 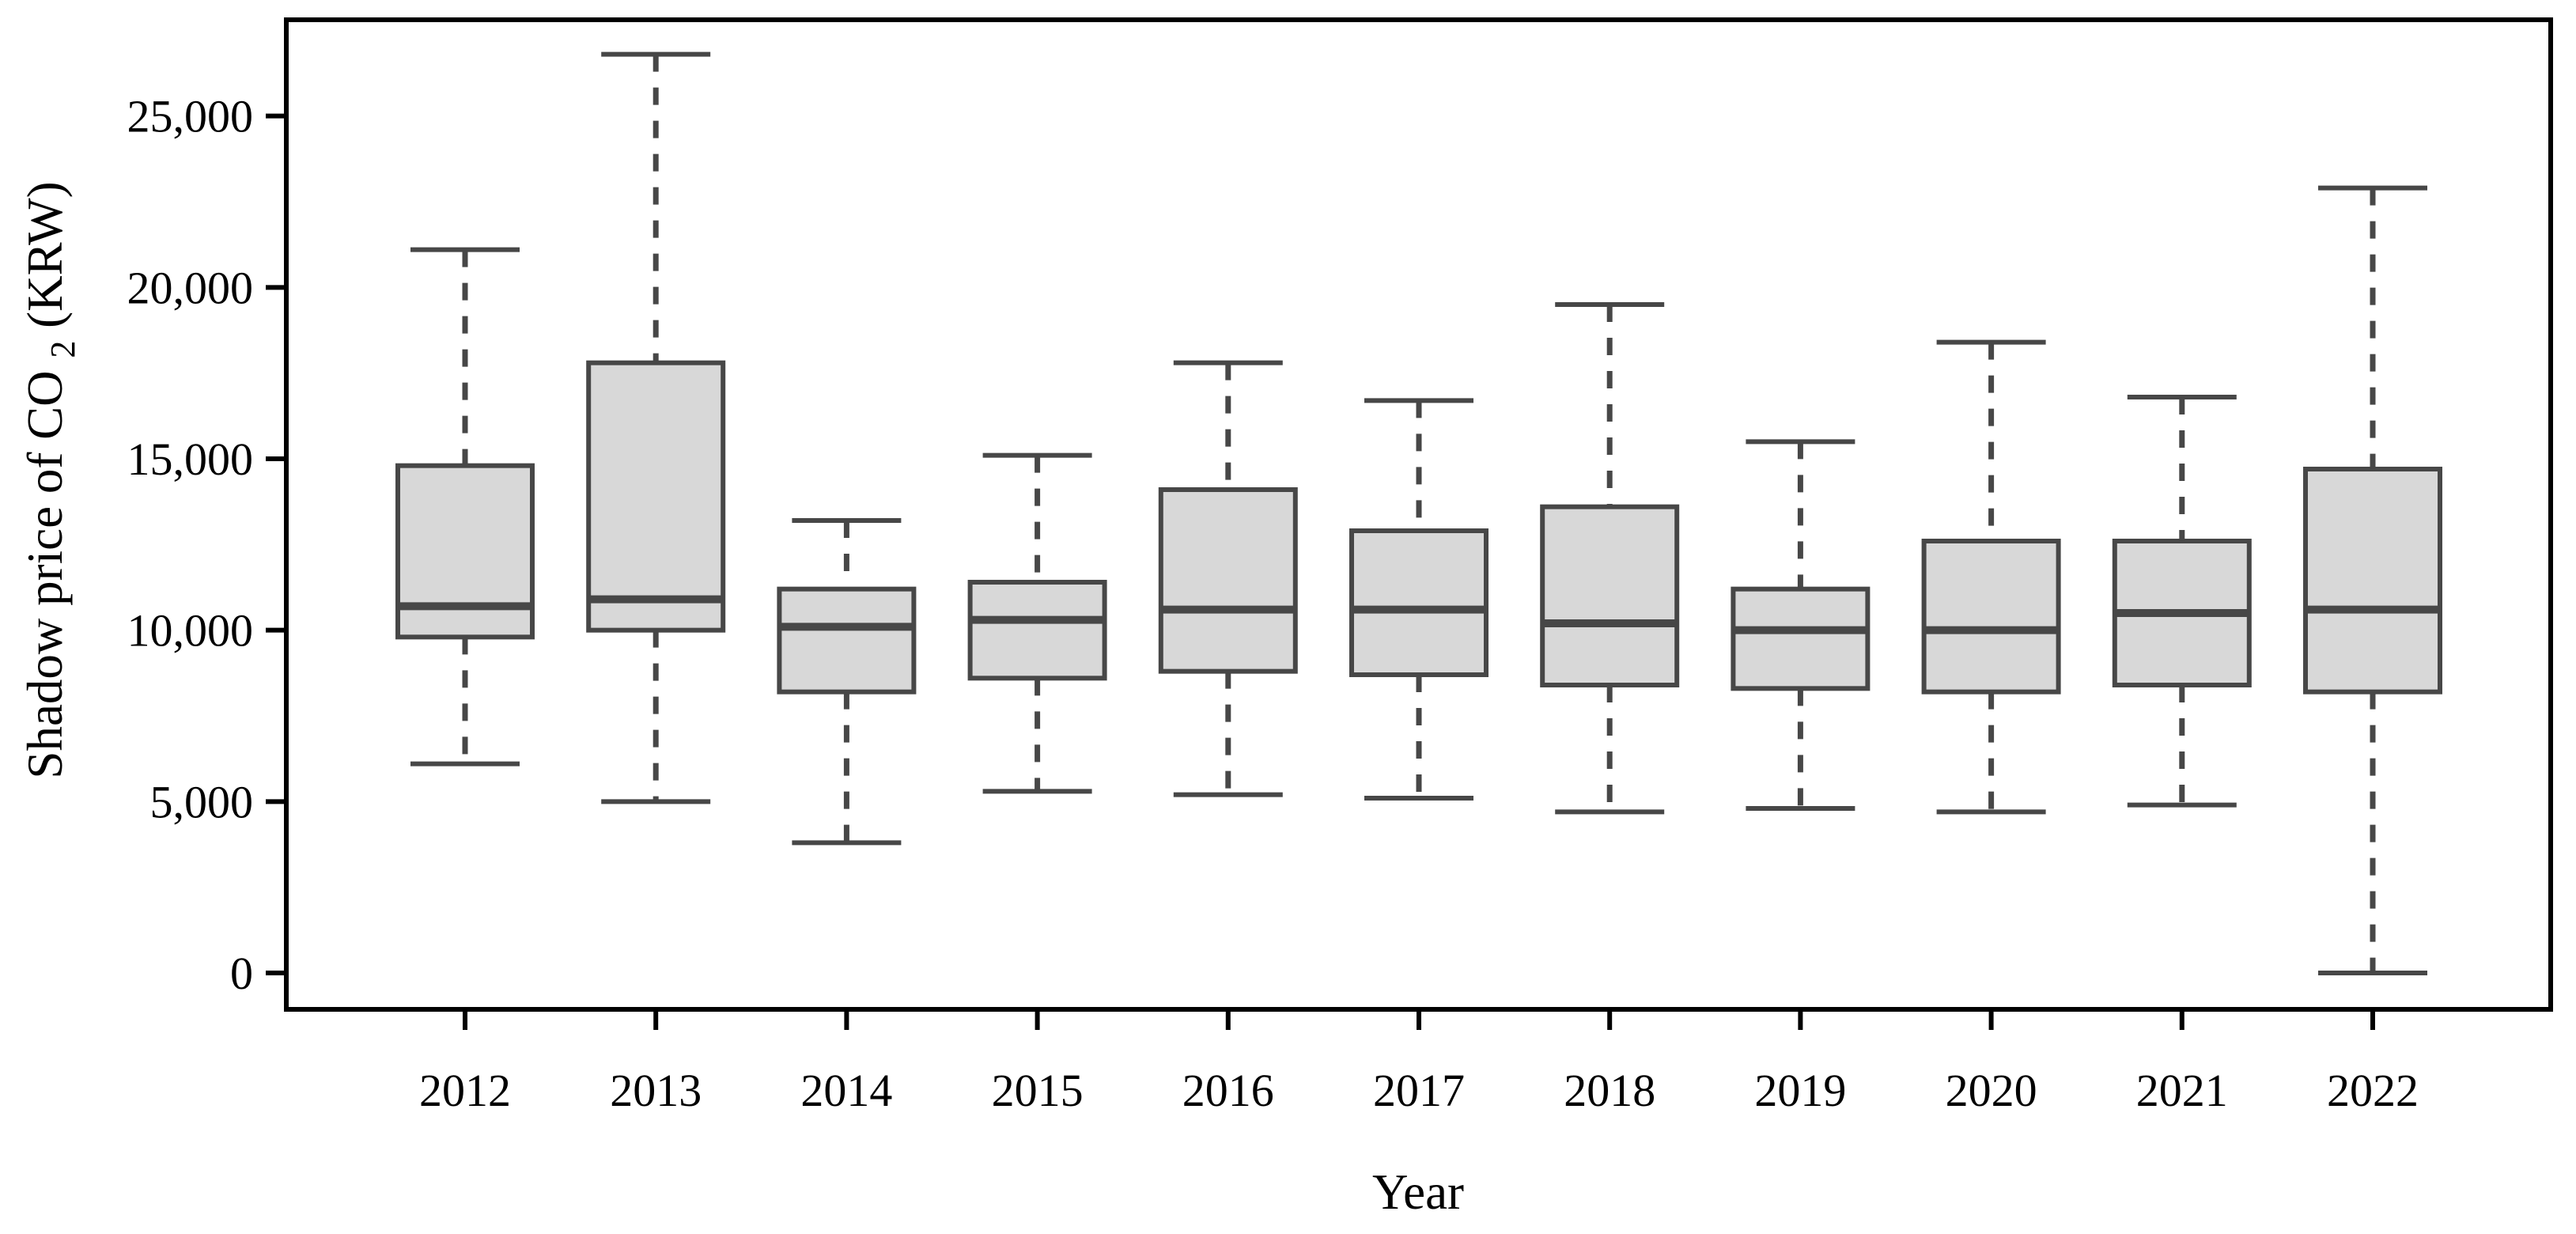 I want to click on x-tick-label-2020: 2020, so click(x=1991, y=1090).